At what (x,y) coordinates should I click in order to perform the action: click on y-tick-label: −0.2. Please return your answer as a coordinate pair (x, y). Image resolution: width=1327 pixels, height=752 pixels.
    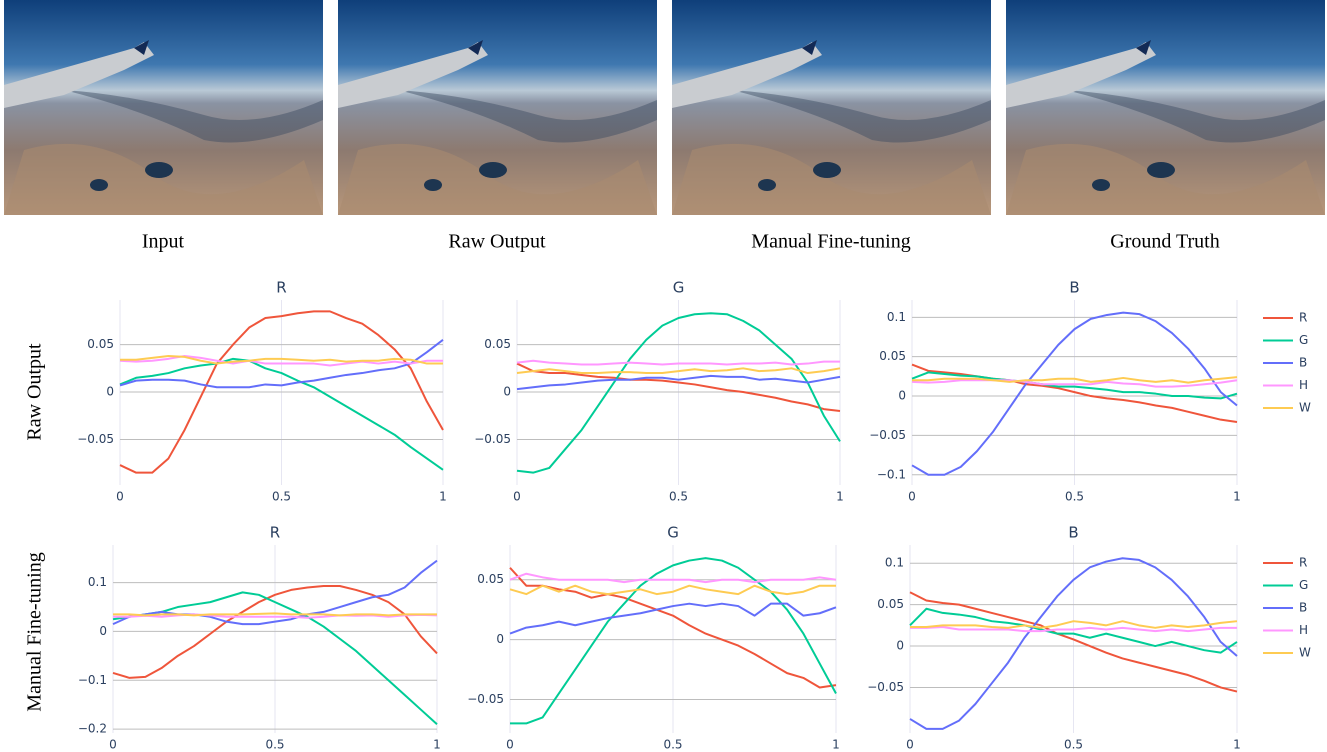
    Looking at the image, I should click on (92, 729).